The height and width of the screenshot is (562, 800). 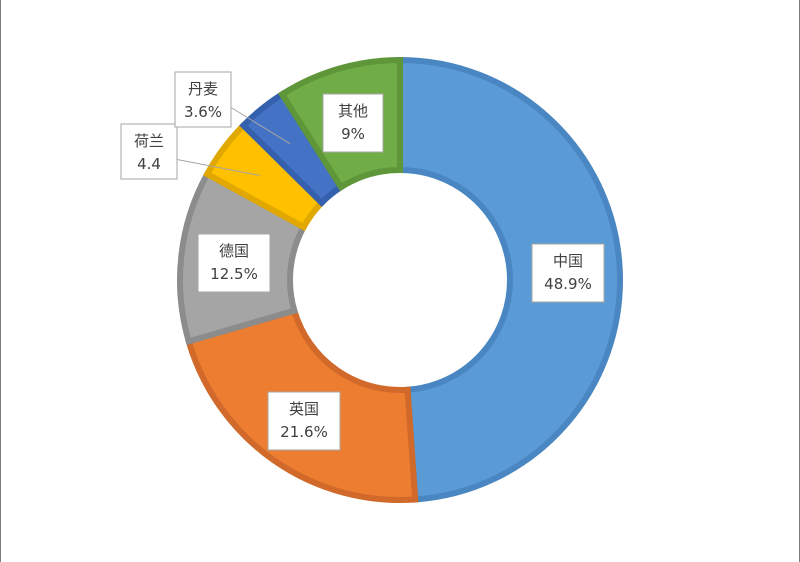 I want to click on left-border, so click(x=0, y=281).